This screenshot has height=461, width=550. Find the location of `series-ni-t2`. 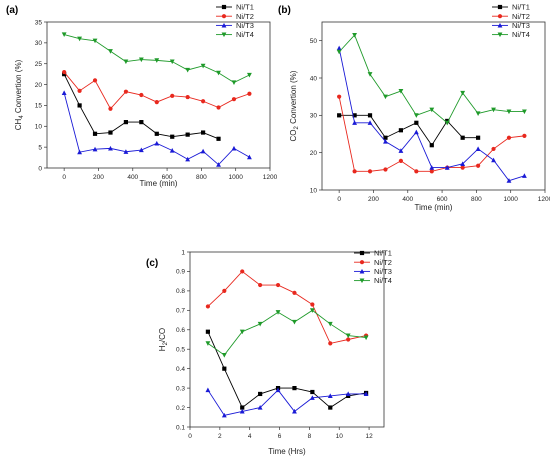

series-ni-t2 is located at coordinates (287, 307).